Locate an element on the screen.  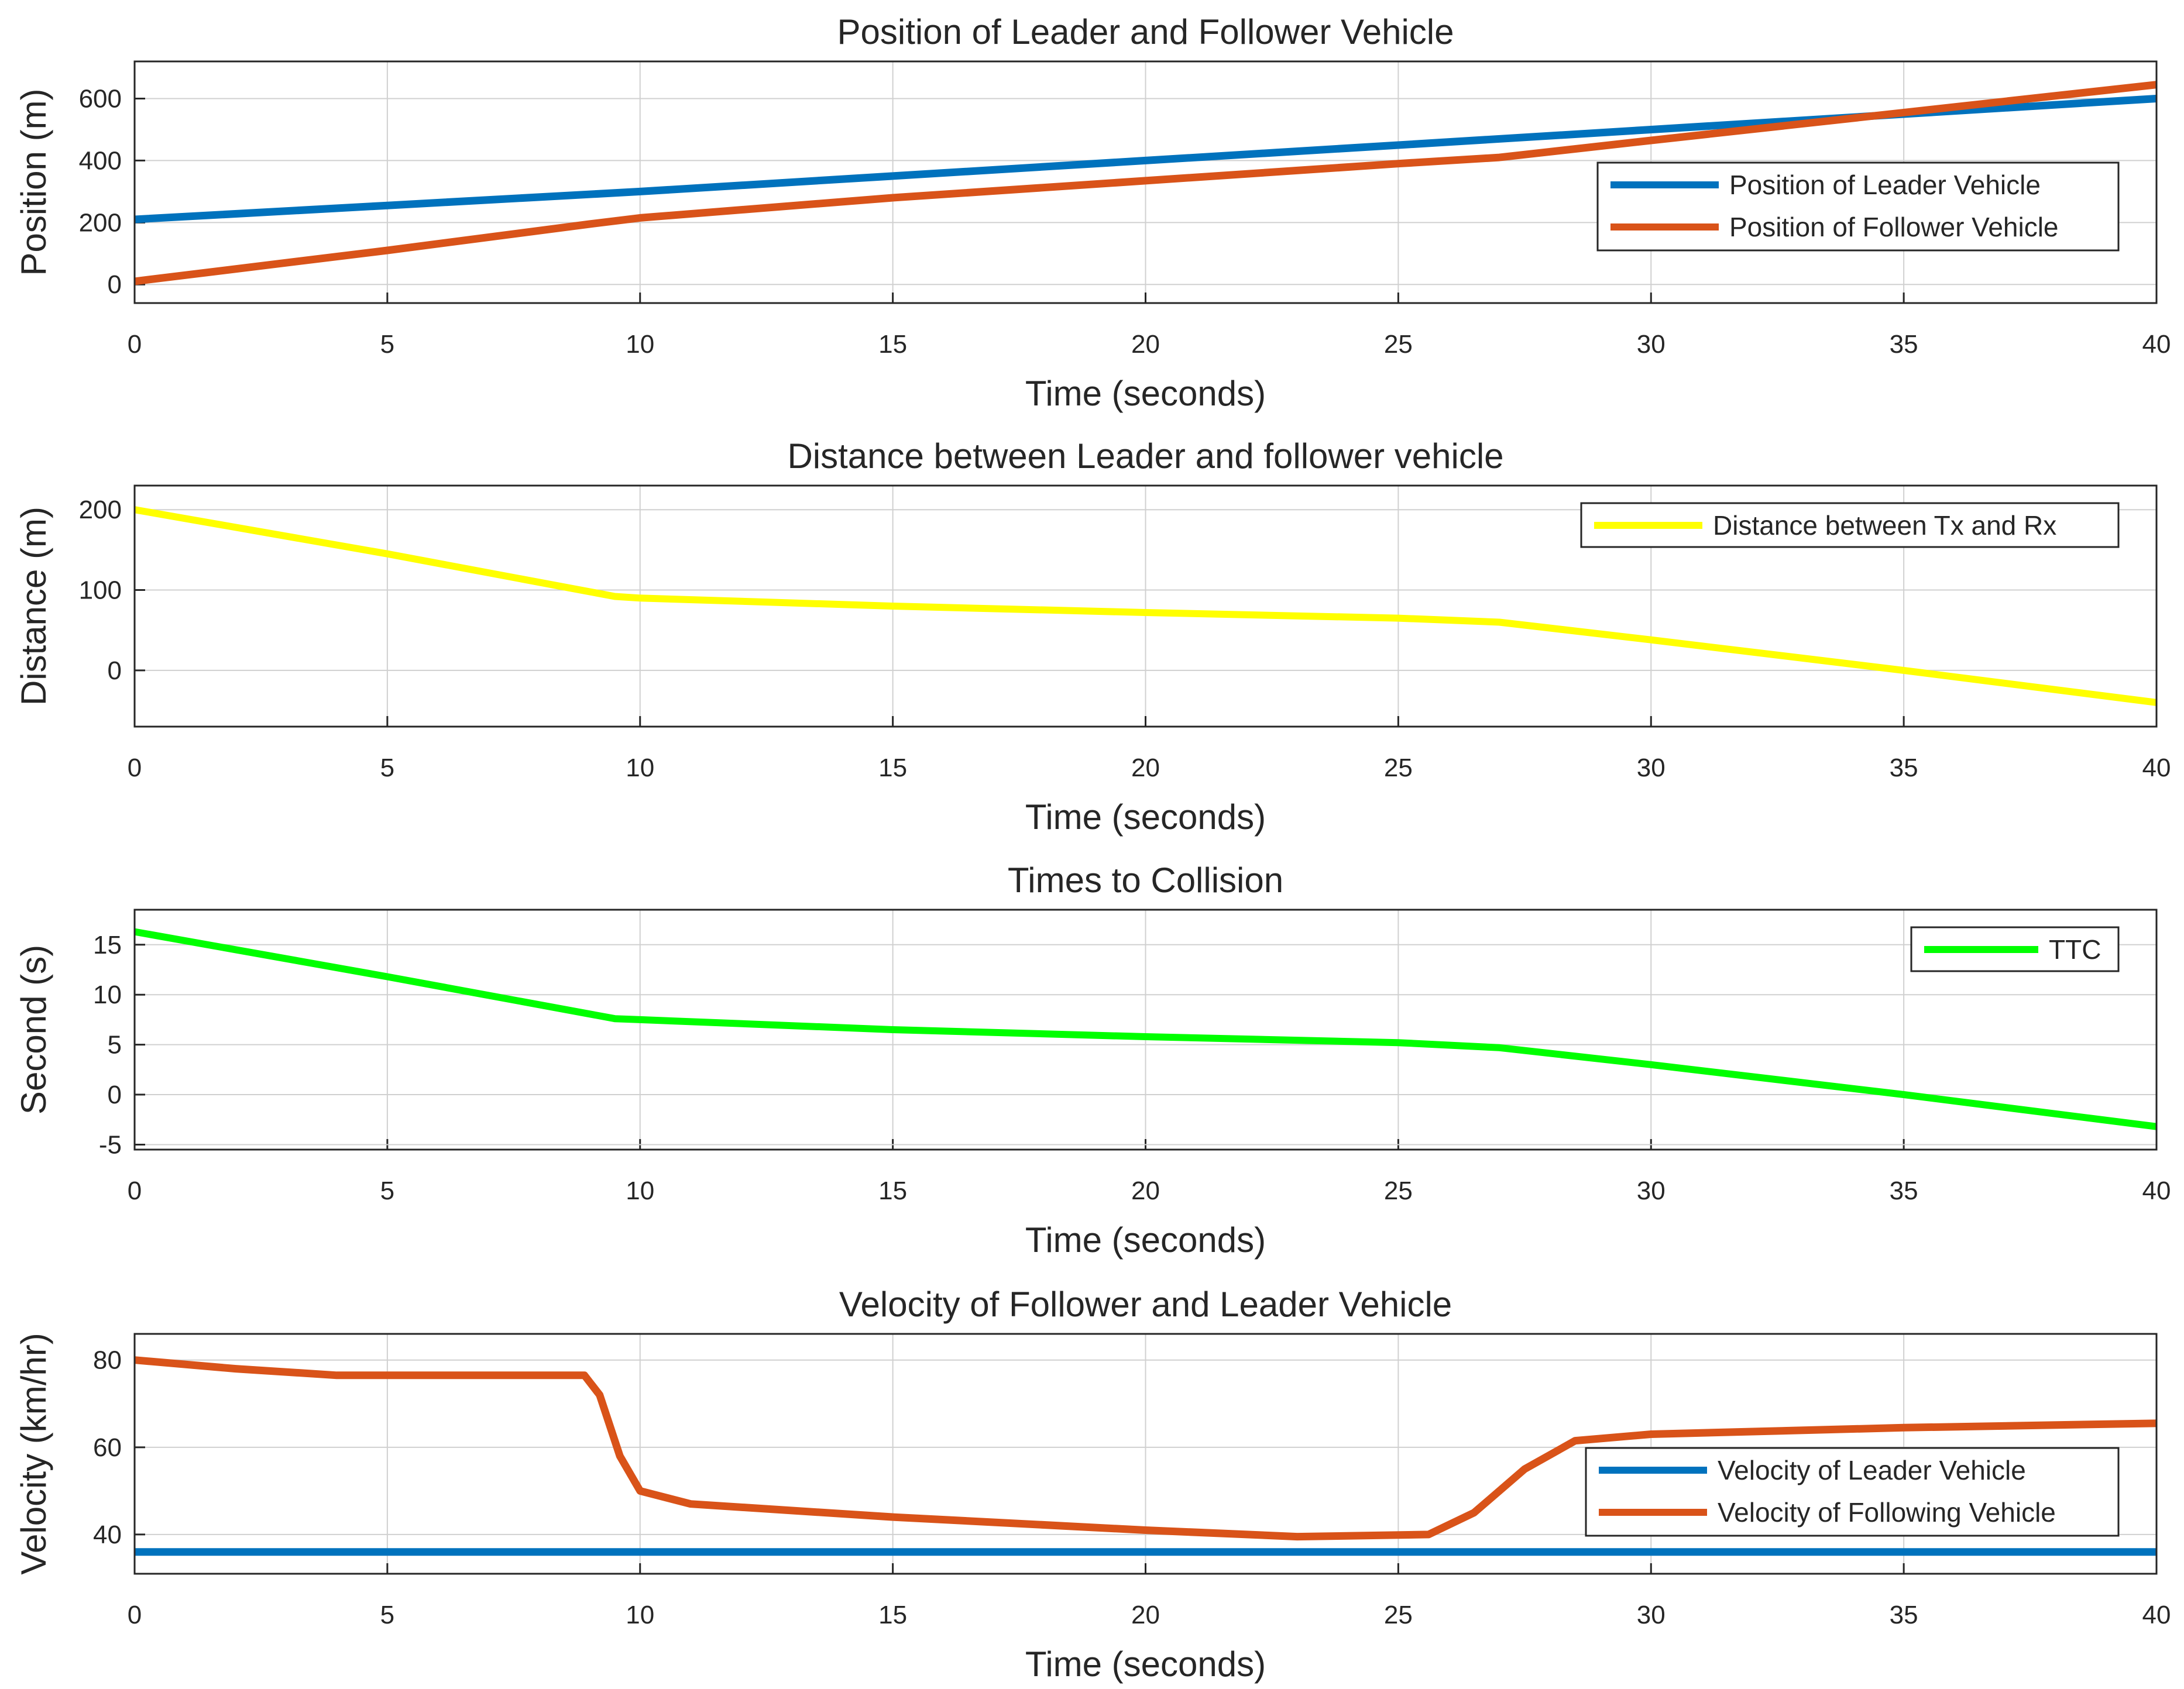
y-tick-label: 5 is located at coordinates (115, 1045).